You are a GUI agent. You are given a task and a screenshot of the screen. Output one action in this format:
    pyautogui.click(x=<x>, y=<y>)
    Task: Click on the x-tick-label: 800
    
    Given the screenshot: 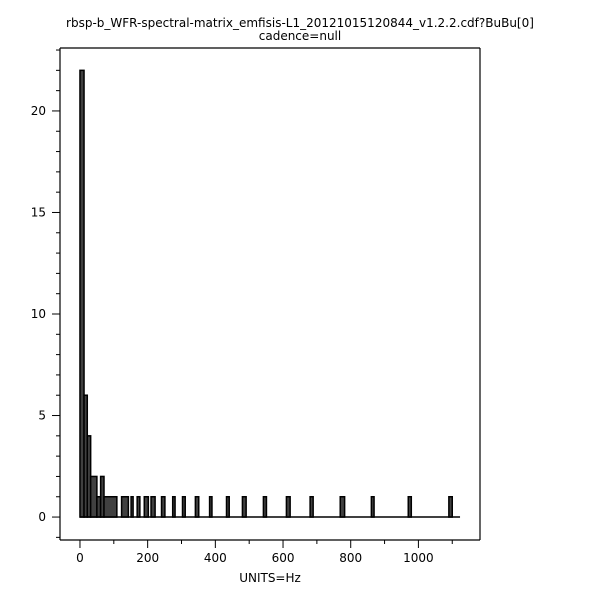 What is the action you would take?
    pyautogui.click(x=350, y=558)
    